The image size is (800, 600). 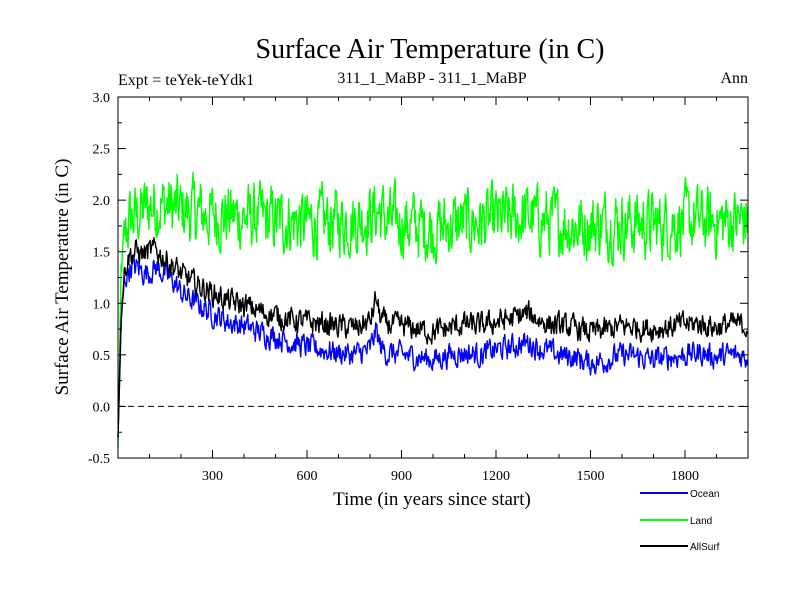 What do you see at coordinates (212, 476) in the screenshot?
I see `x-tick-label: 300` at bounding box center [212, 476].